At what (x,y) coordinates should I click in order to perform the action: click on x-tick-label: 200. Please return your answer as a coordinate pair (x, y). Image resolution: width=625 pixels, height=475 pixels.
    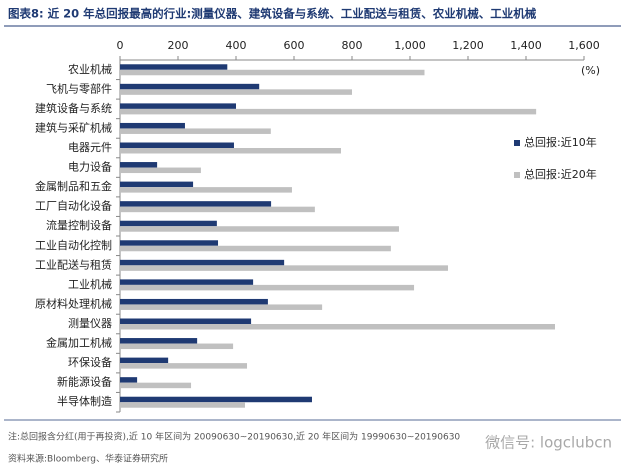
    Looking at the image, I should click on (178, 45).